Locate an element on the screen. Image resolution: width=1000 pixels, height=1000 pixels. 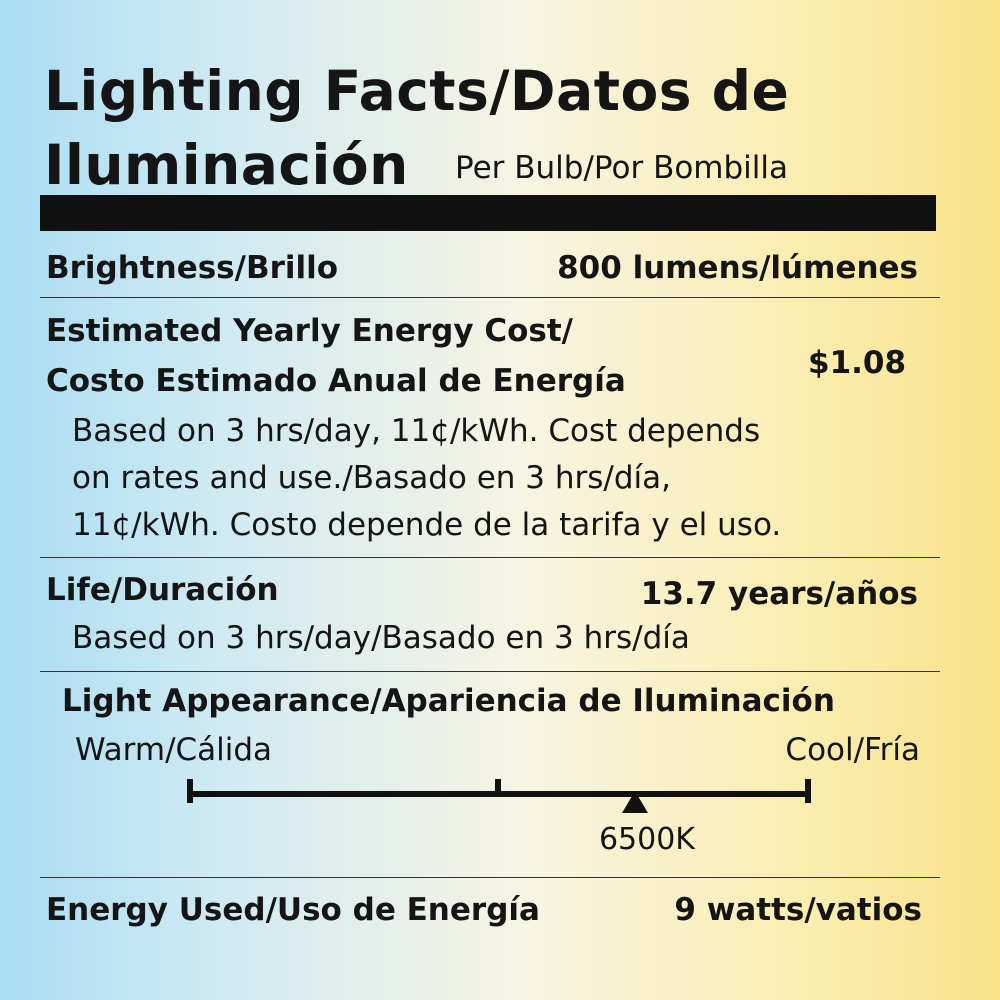
life-label: Life/Duración is located at coordinates (162, 590).